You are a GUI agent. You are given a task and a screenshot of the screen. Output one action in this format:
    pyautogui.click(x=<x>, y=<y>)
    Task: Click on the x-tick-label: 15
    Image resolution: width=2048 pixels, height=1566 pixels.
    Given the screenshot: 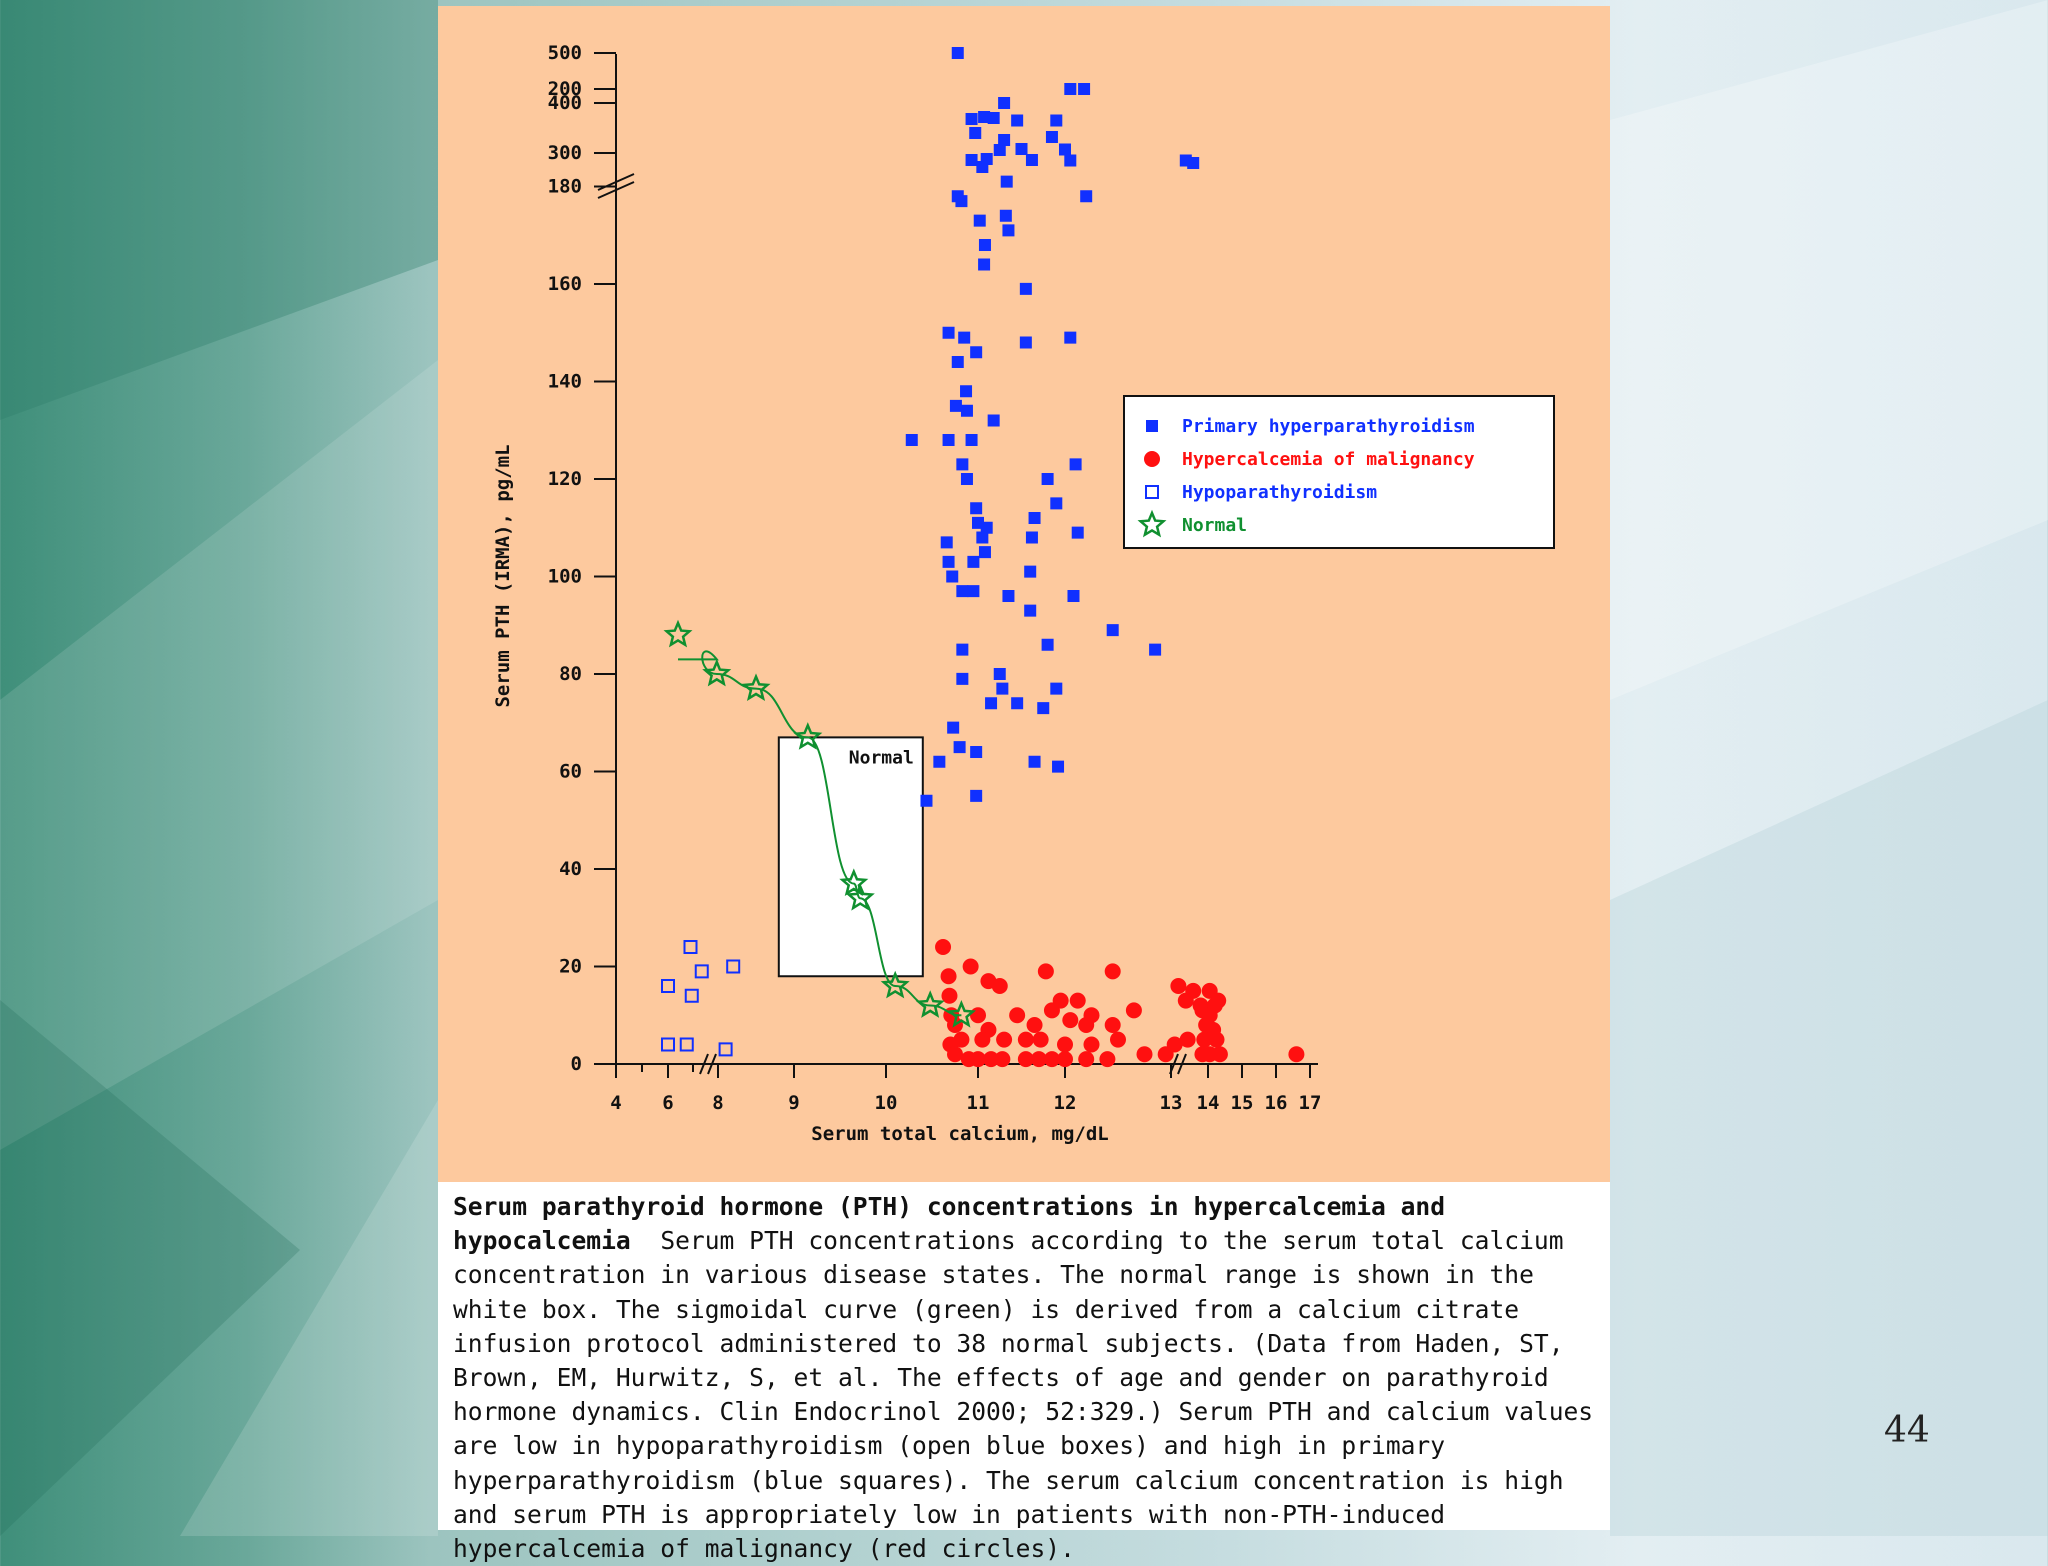 What is the action you would take?
    pyautogui.click(x=1242, y=1103)
    